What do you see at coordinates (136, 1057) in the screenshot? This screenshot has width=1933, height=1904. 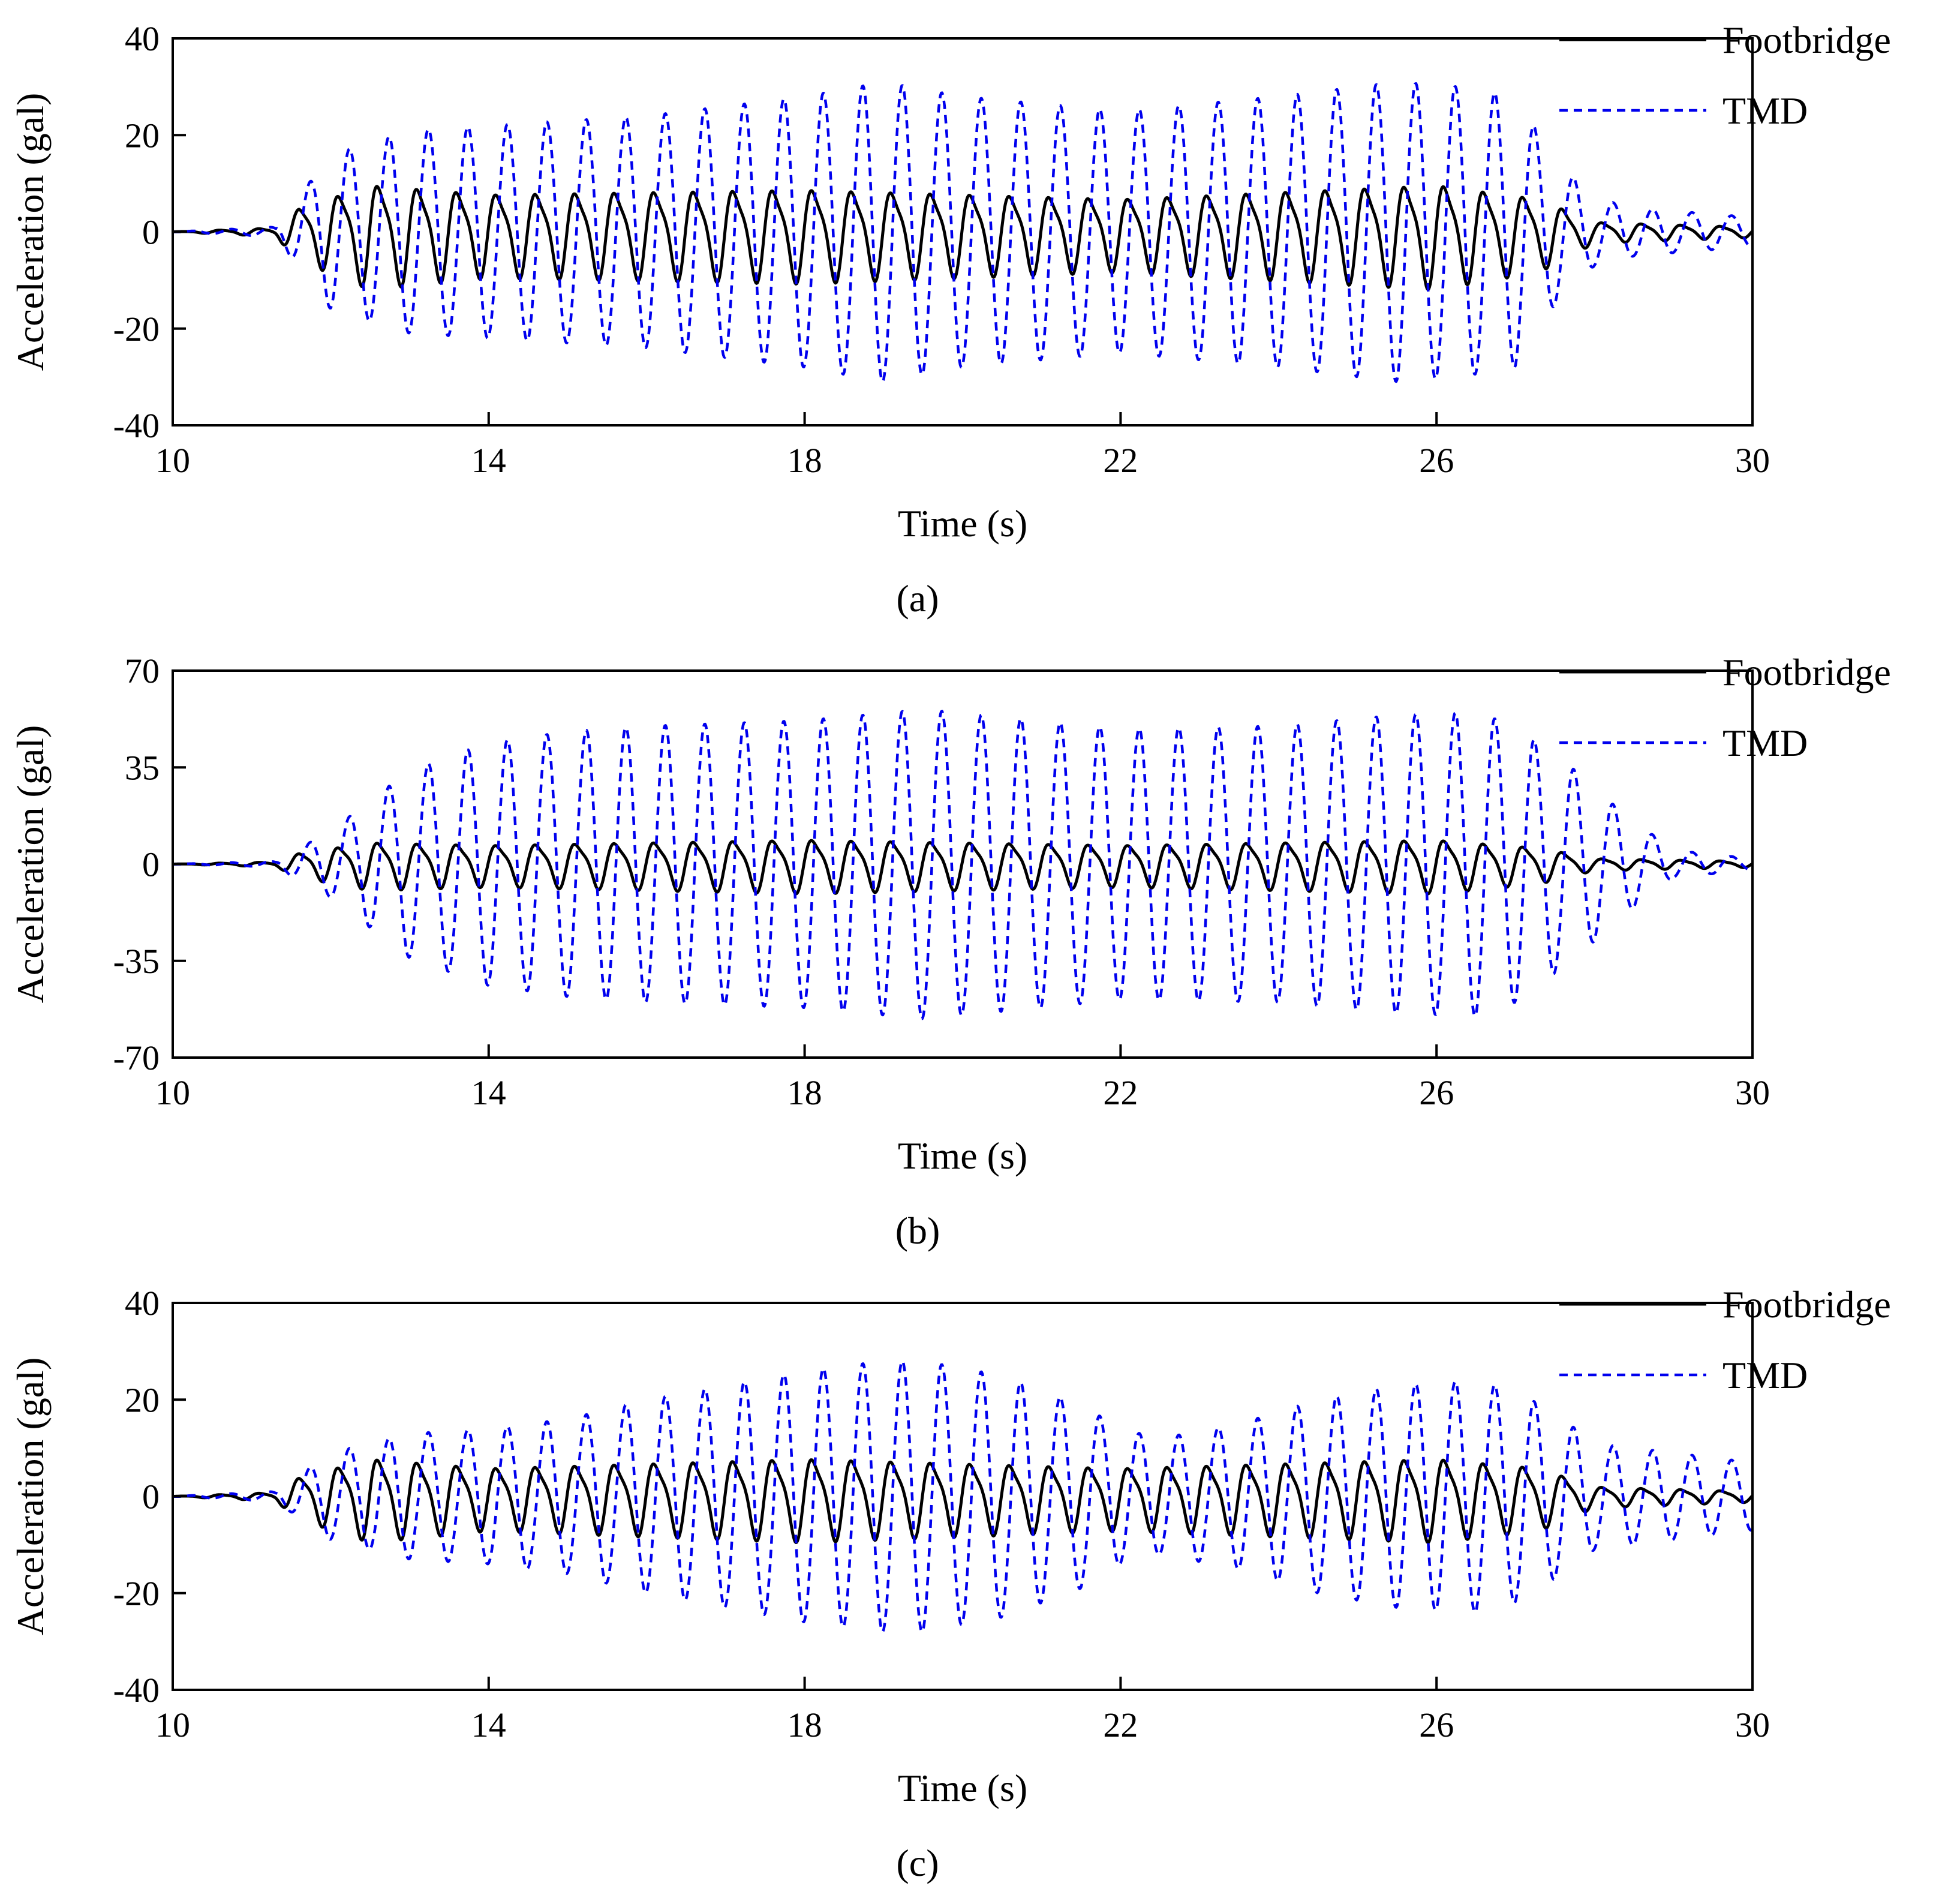 I see `y-tick-label: -70` at bounding box center [136, 1057].